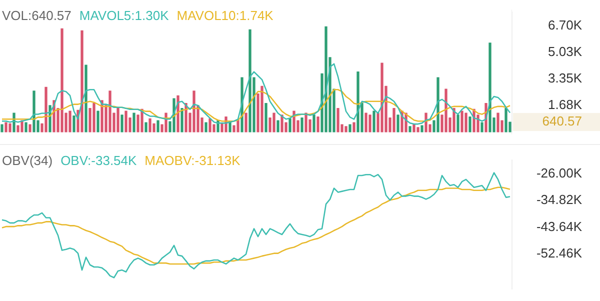 The height and width of the screenshot is (301, 600). What do you see at coordinates (565, 78) in the screenshot?
I see `y-tick-label: 3.35K` at bounding box center [565, 78].